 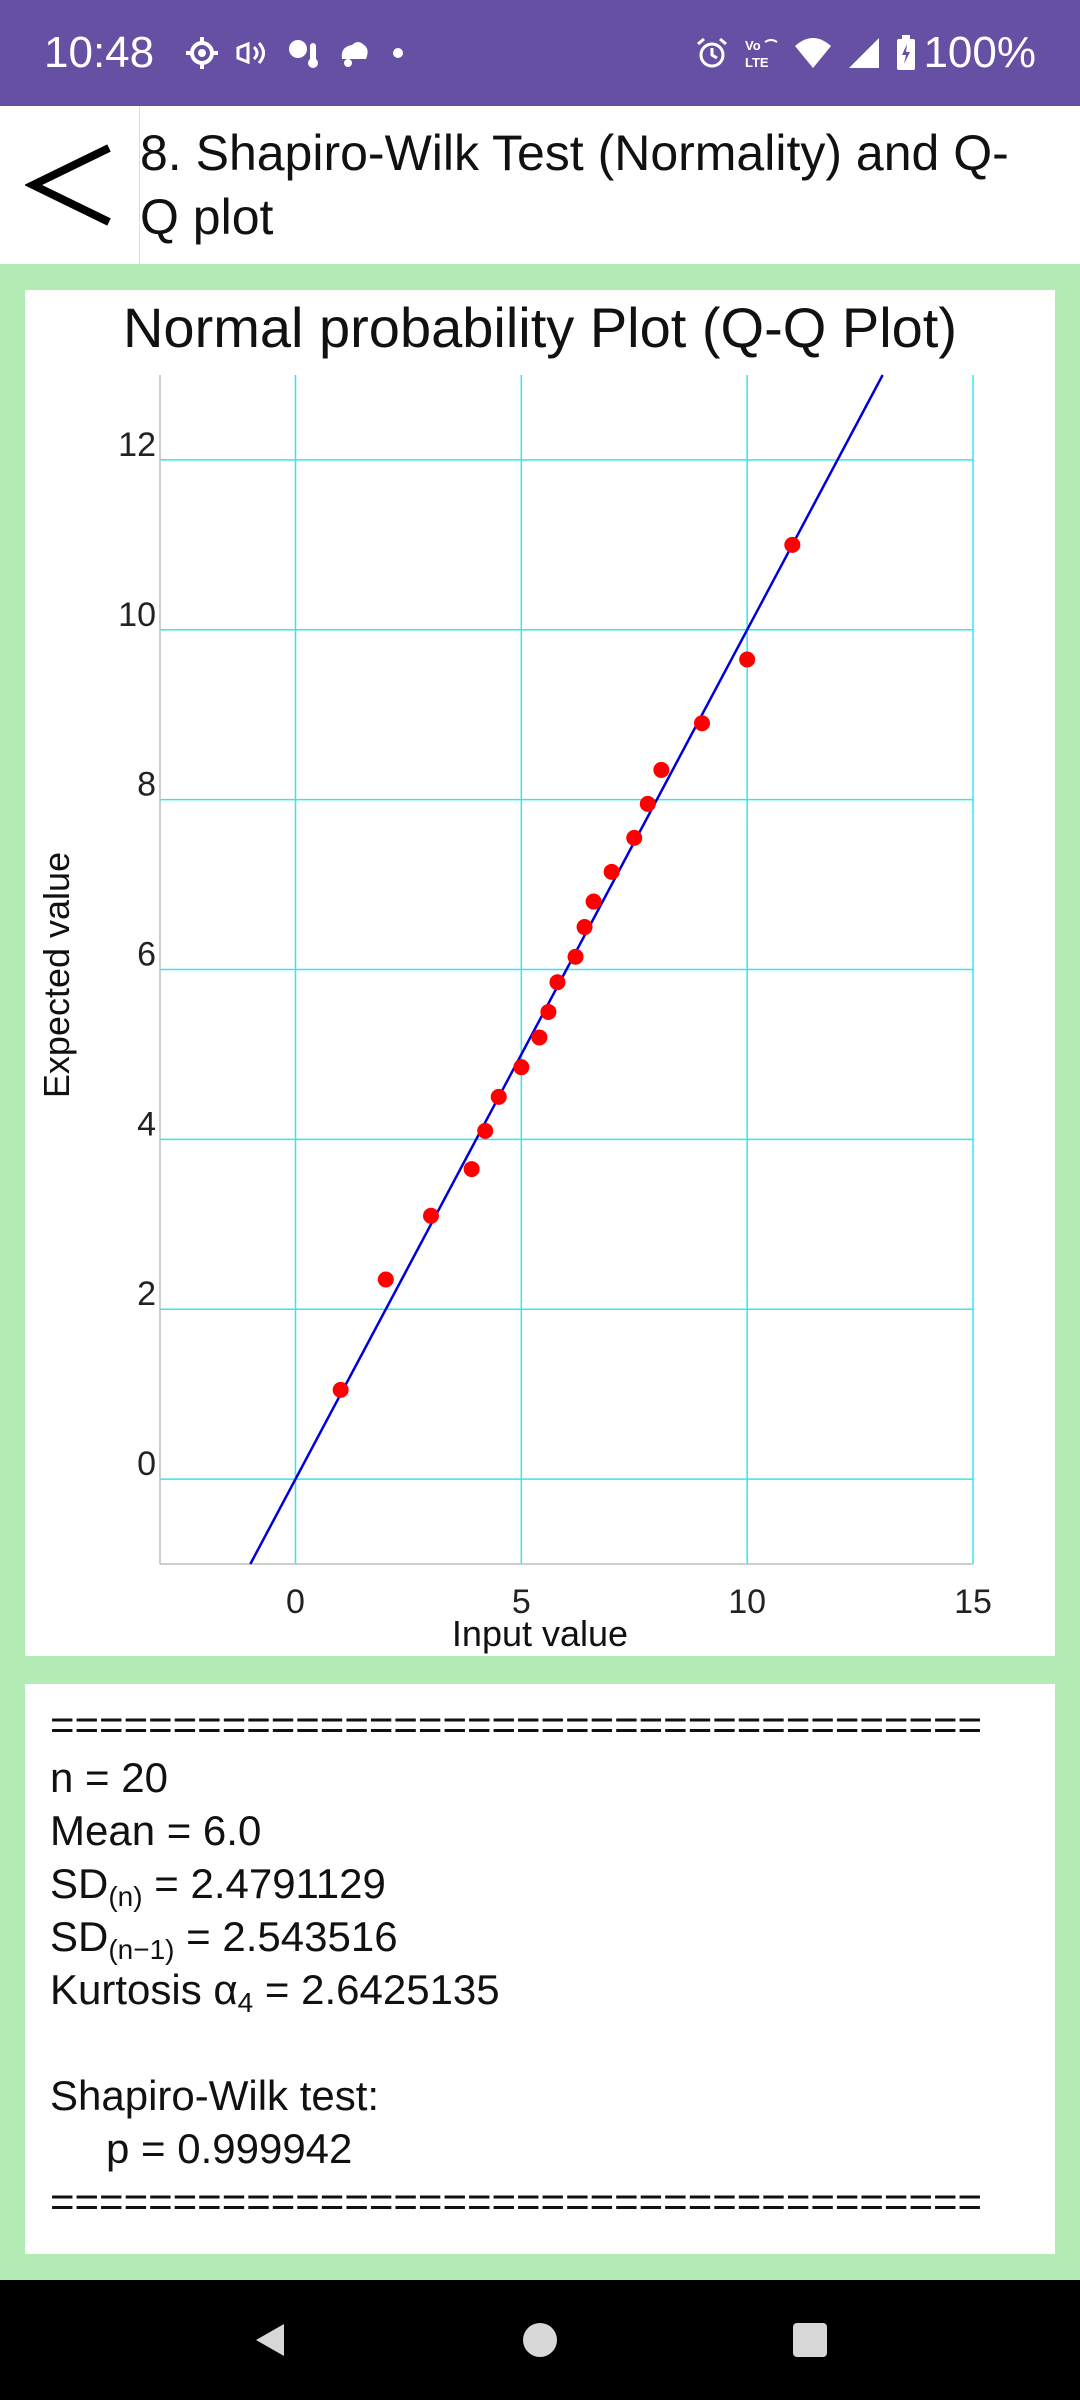 I want to click on blank-line, so click(x=540, y=2042).